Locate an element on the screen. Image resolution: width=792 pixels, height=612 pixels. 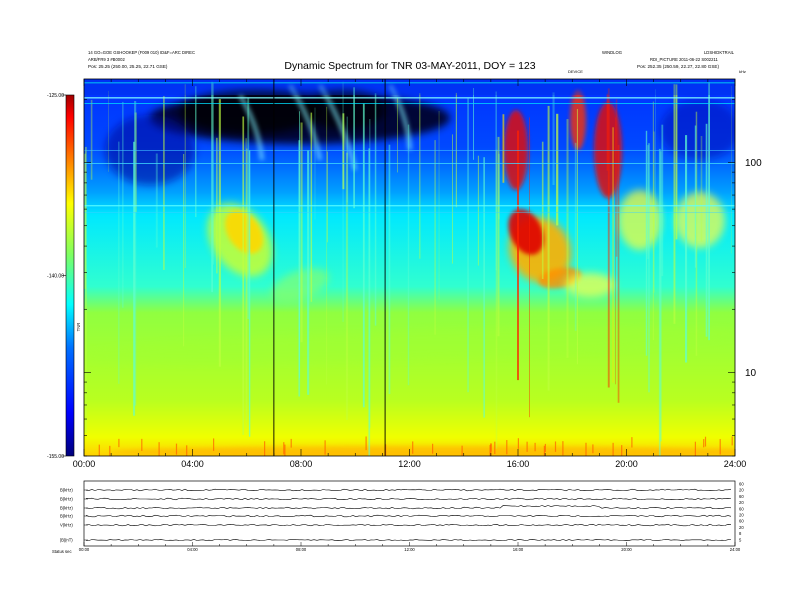
x-tick-label: 20:00 is located at coordinates (626, 464).